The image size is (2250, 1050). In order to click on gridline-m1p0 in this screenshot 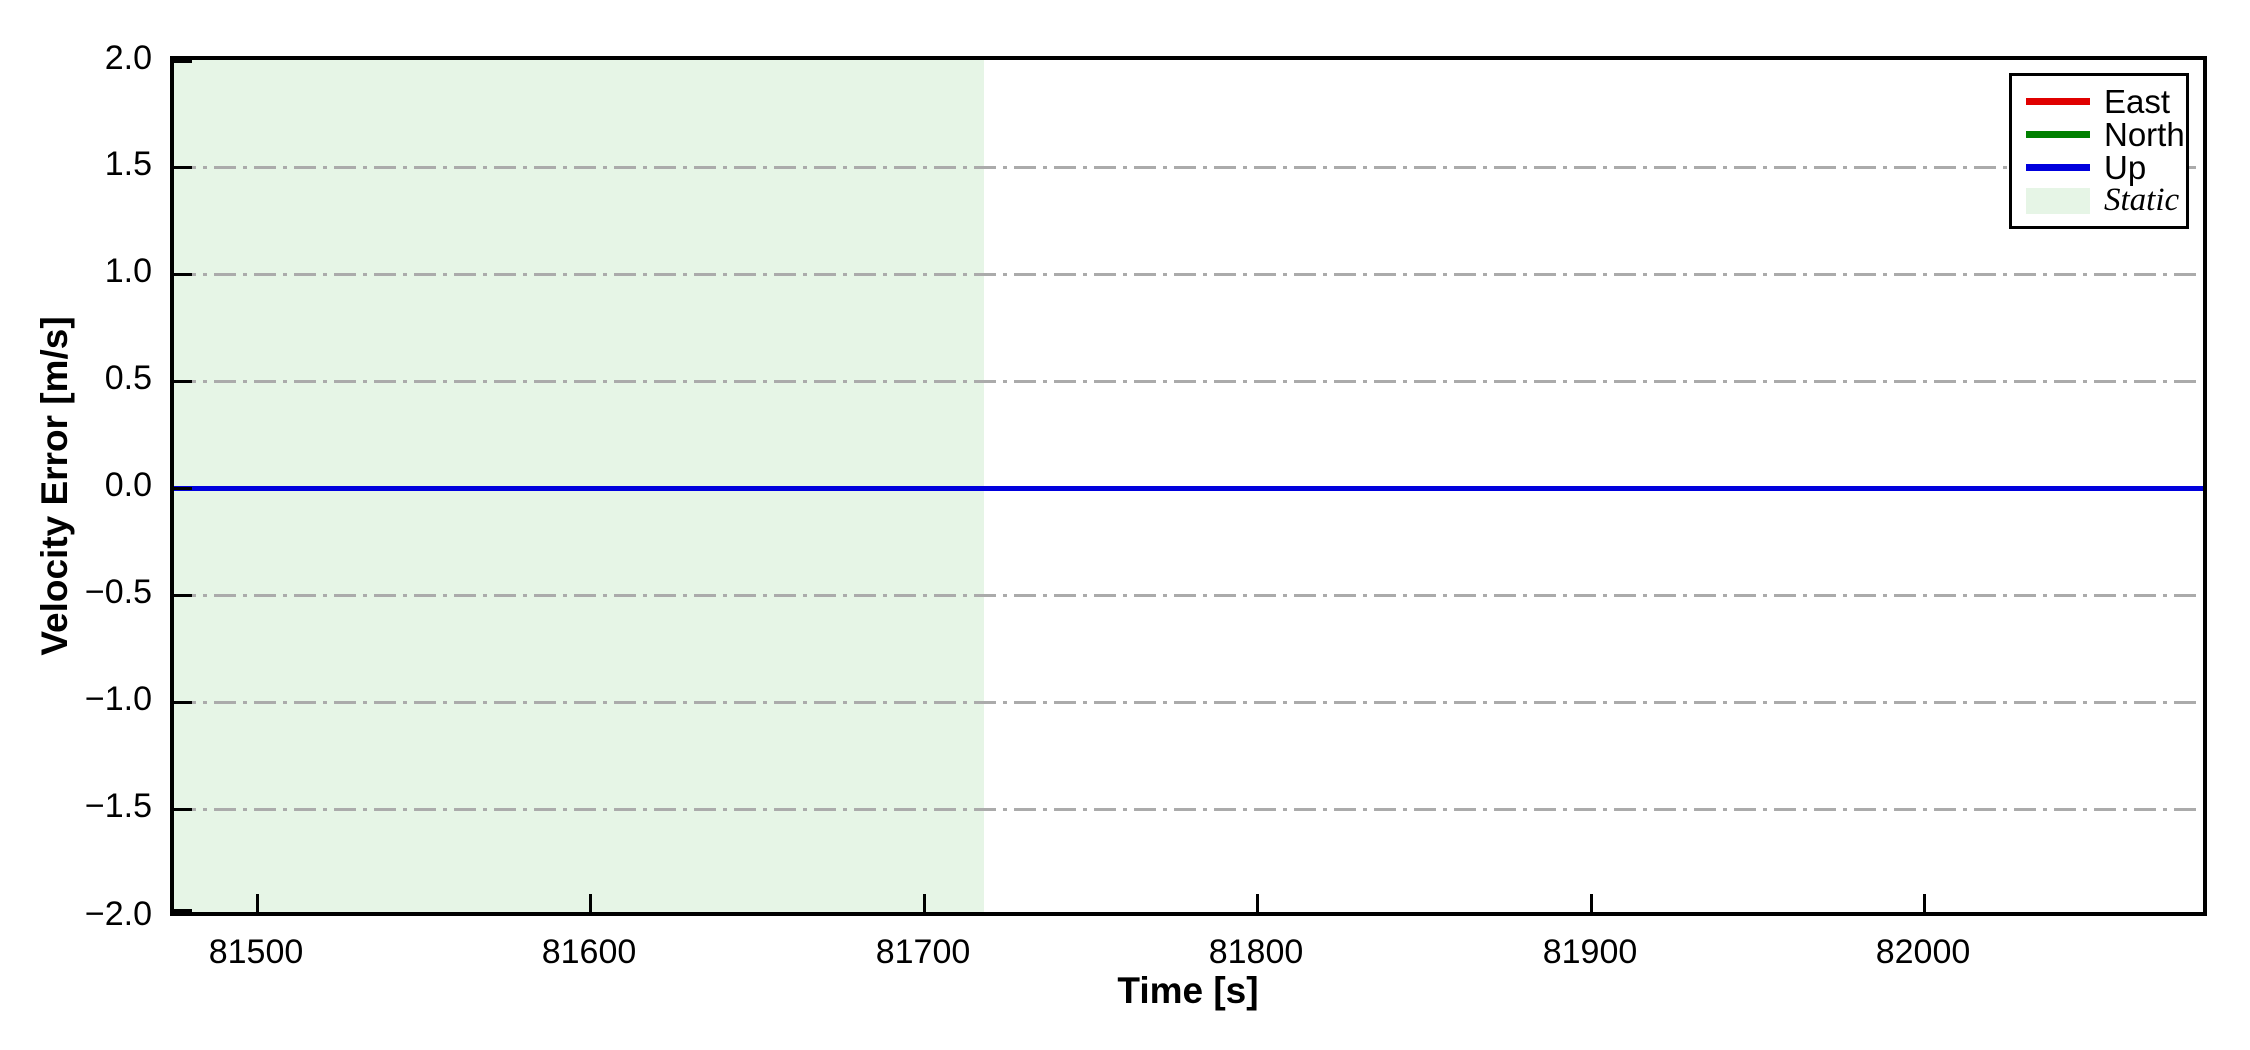, I will do `click(1188, 702)`.